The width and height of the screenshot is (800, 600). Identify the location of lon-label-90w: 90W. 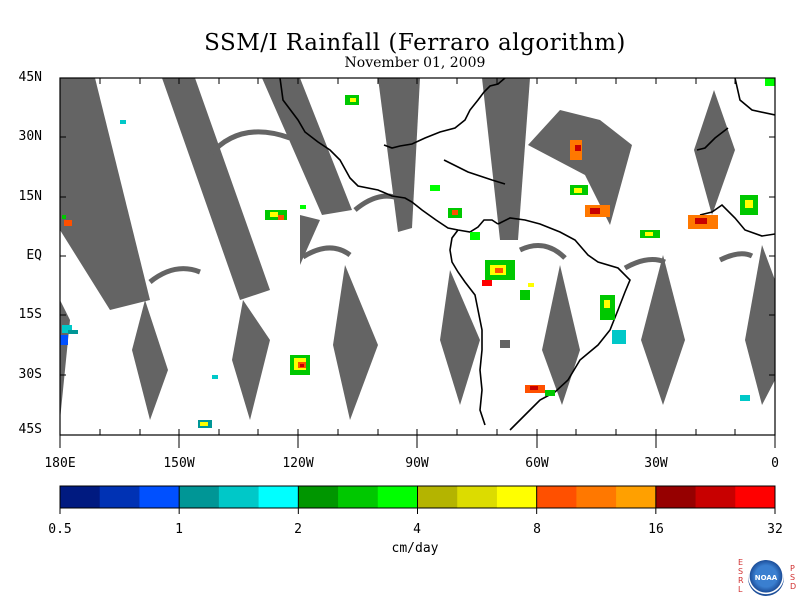
(417, 463).